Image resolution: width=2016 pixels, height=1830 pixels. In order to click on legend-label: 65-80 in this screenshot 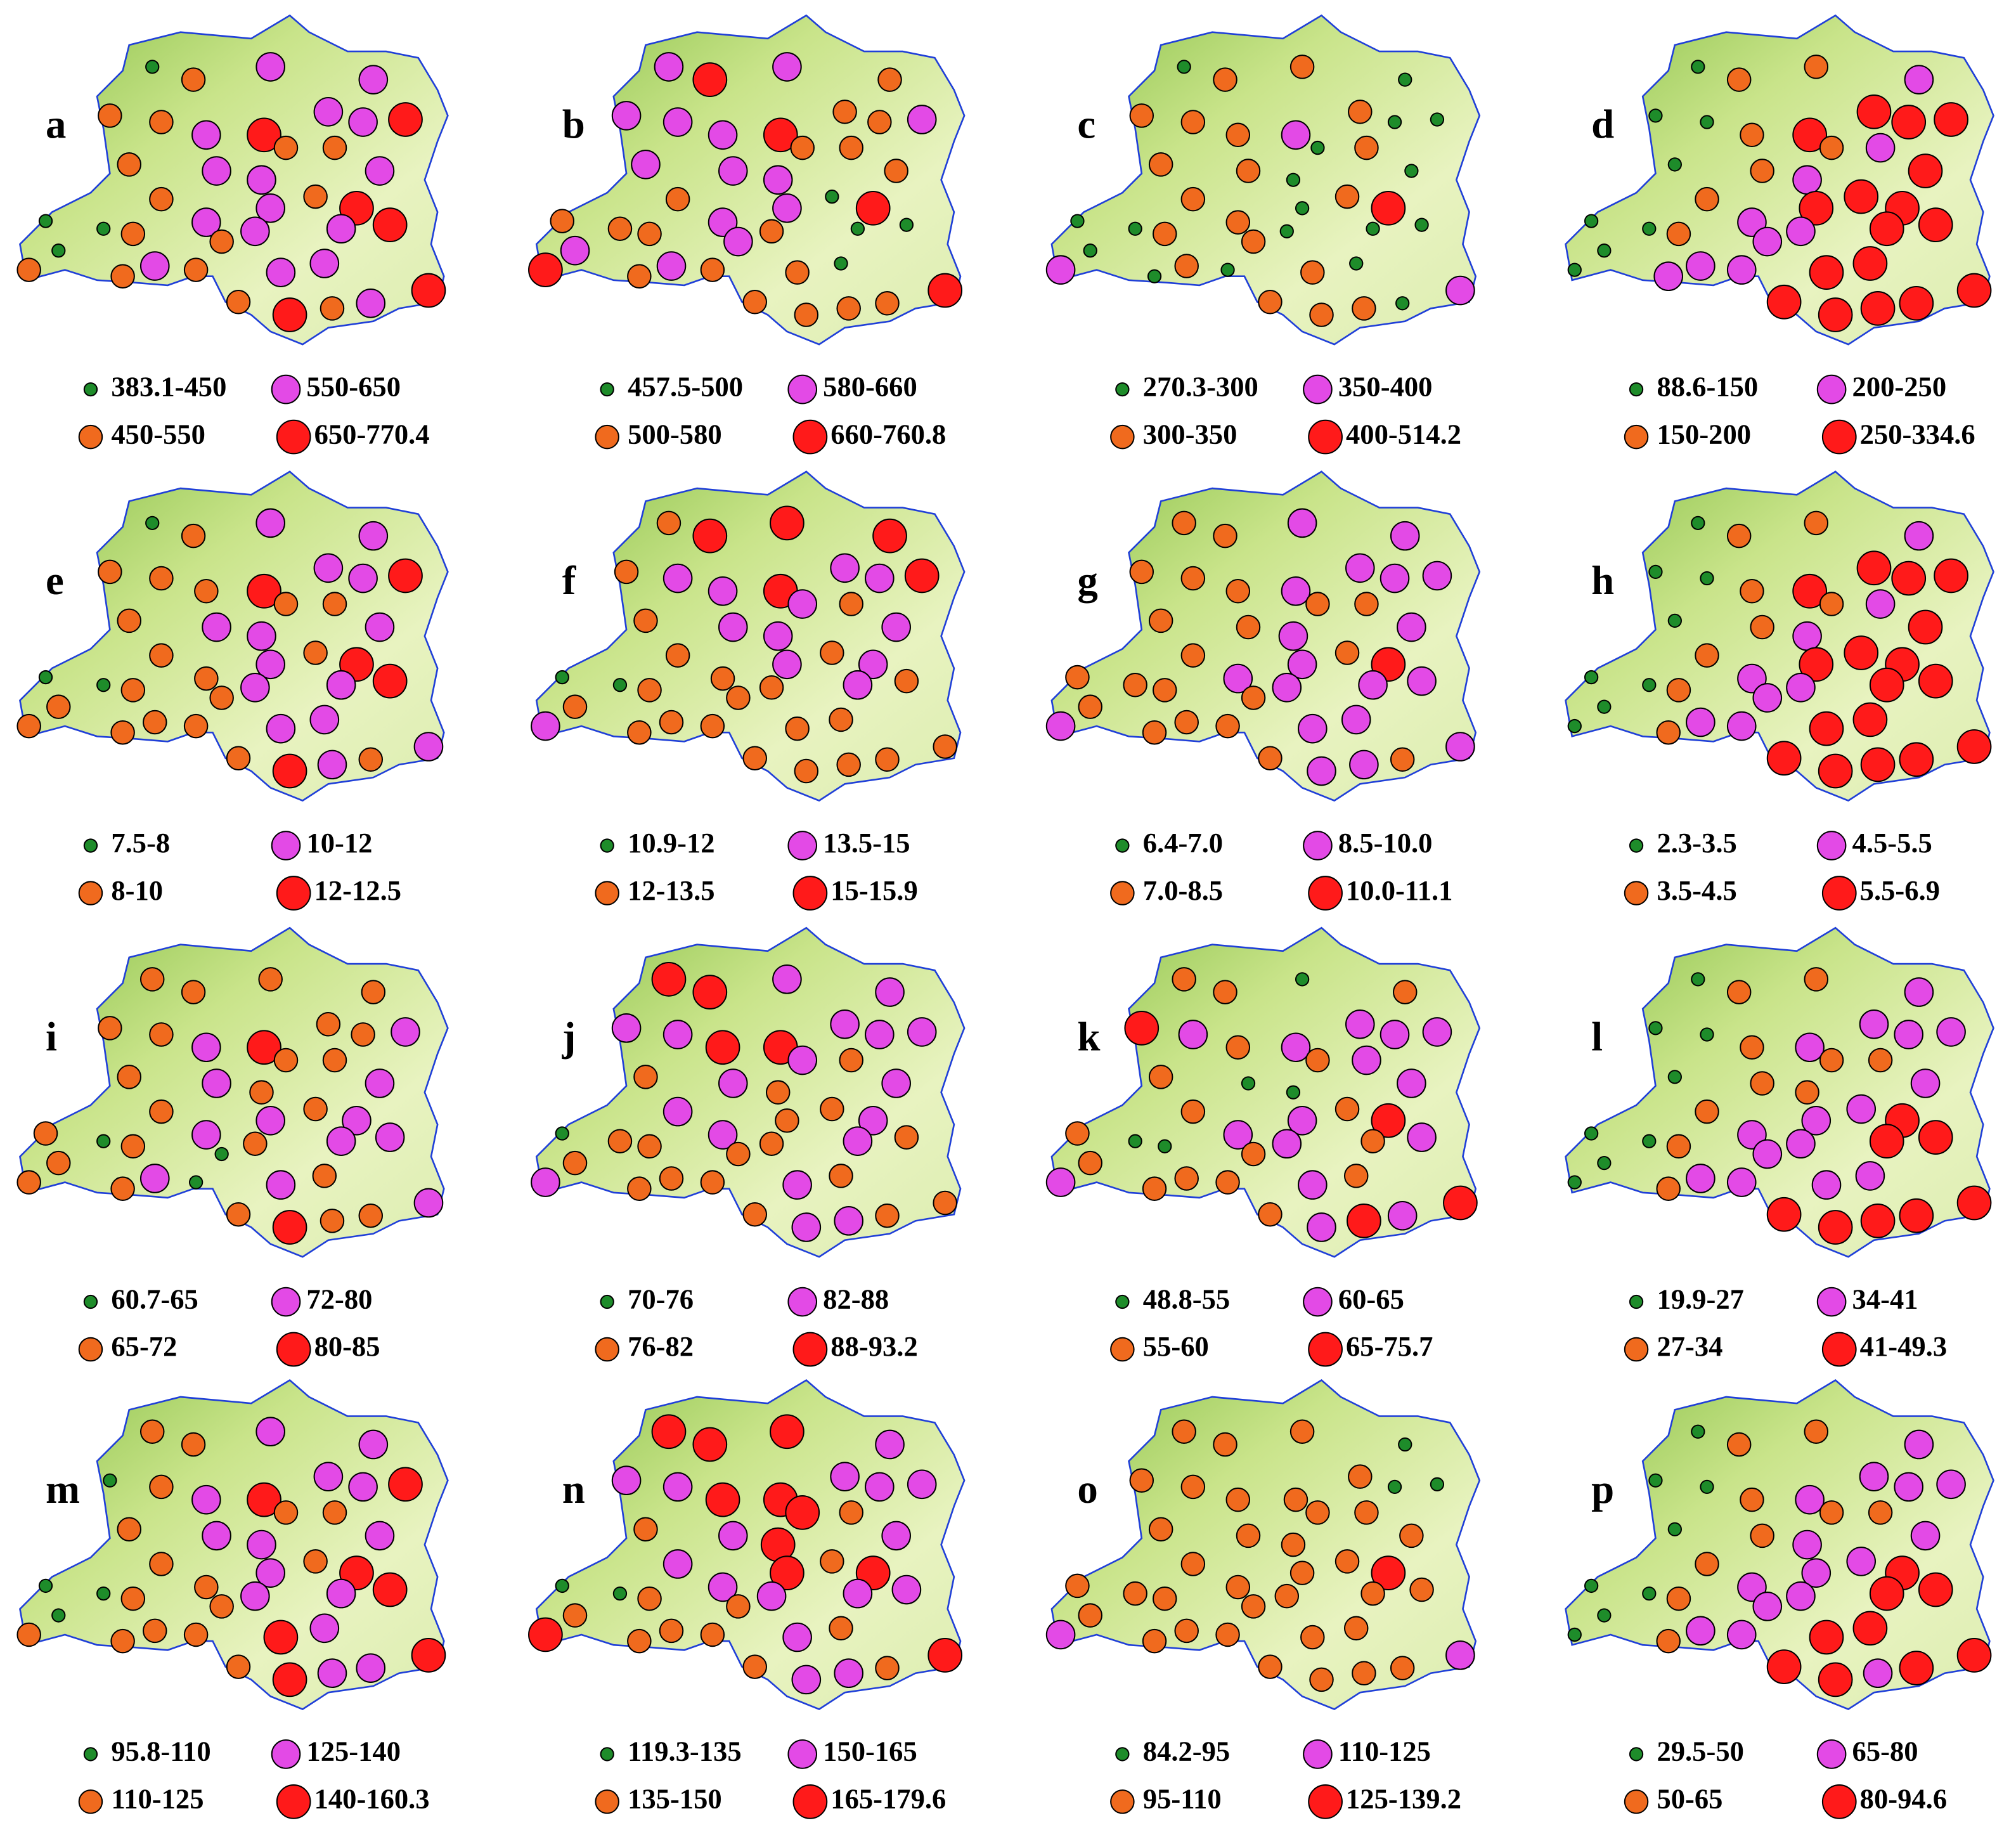, I will do `click(1885, 1751)`.